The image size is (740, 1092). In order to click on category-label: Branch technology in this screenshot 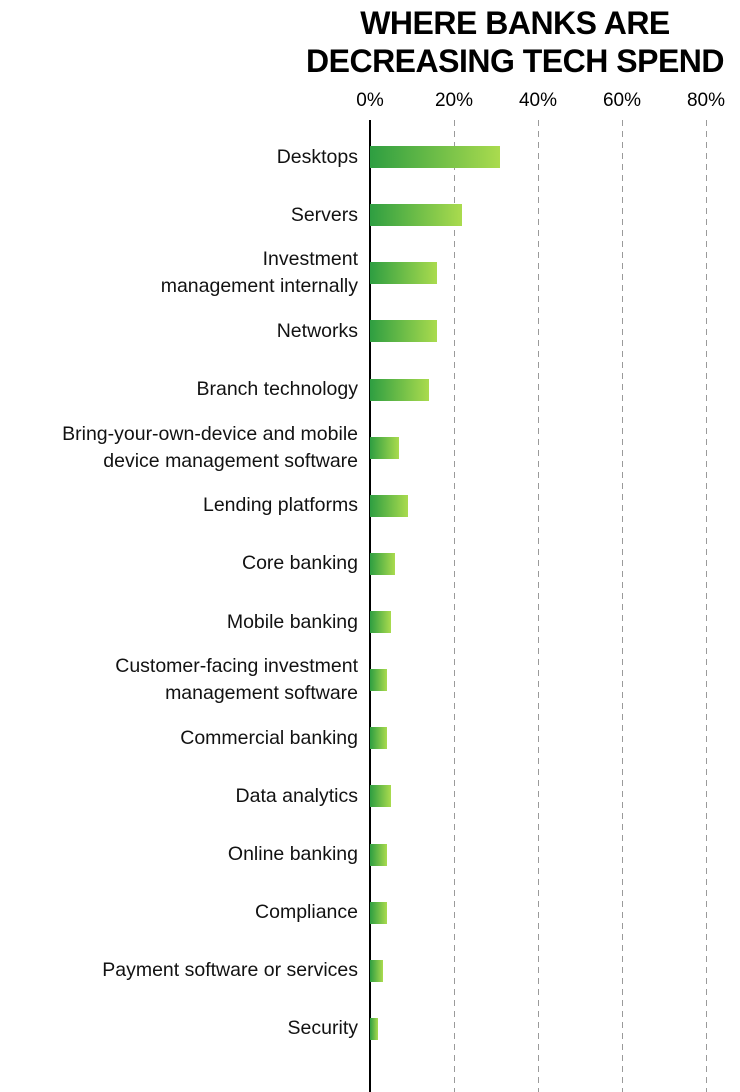, I will do `click(277, 389)`.